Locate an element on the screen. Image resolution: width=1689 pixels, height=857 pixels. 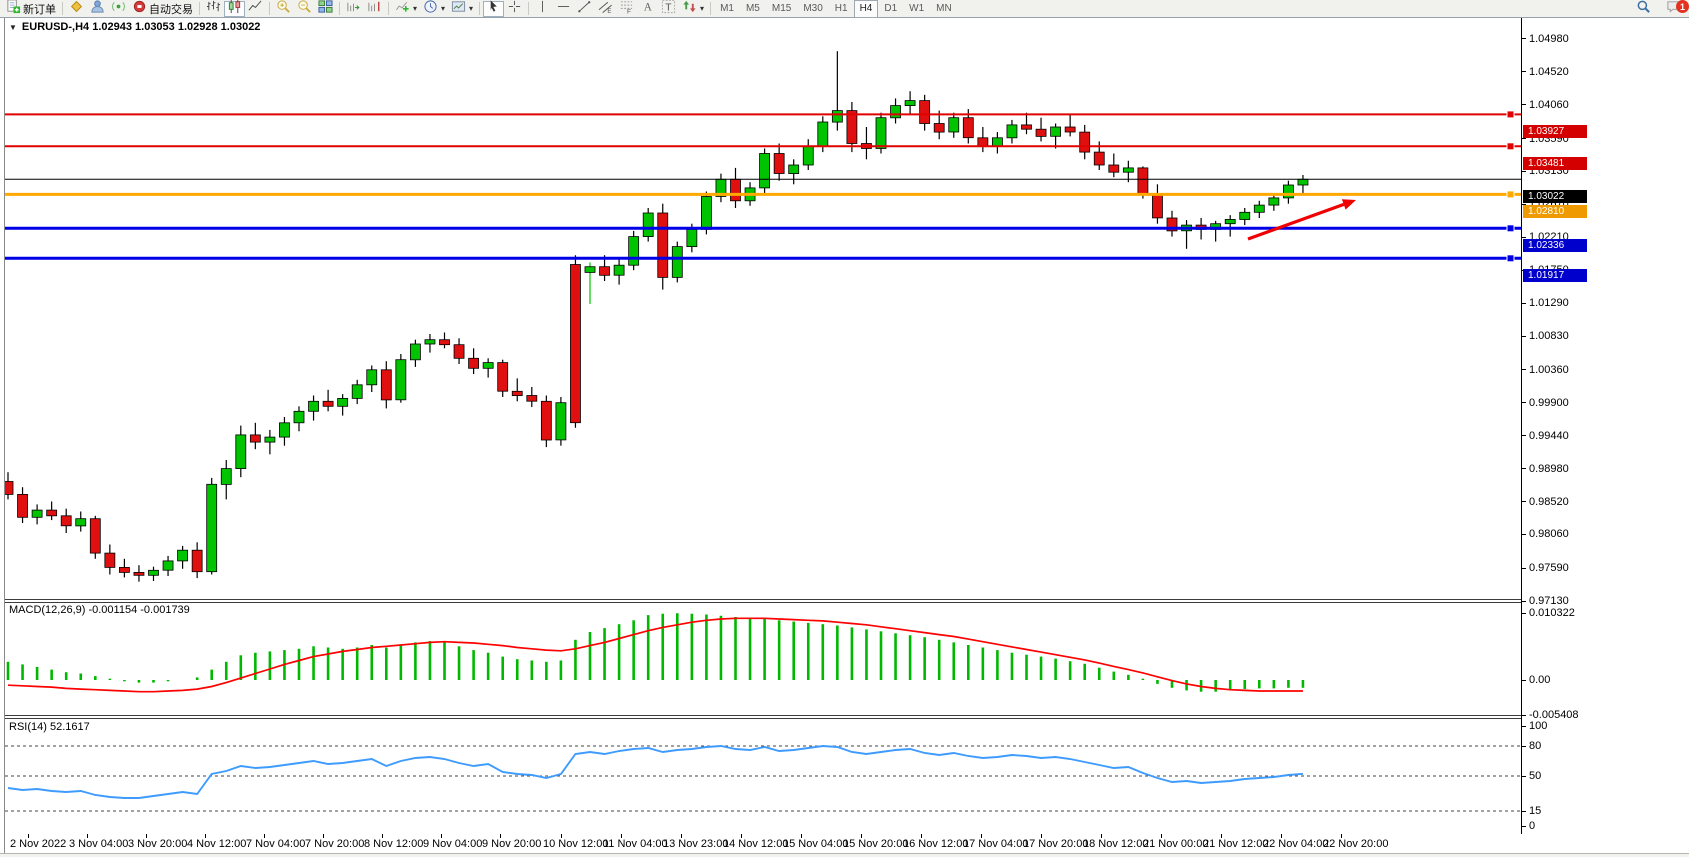
arrow-annotation-head is located at coordinates (1348, 204).